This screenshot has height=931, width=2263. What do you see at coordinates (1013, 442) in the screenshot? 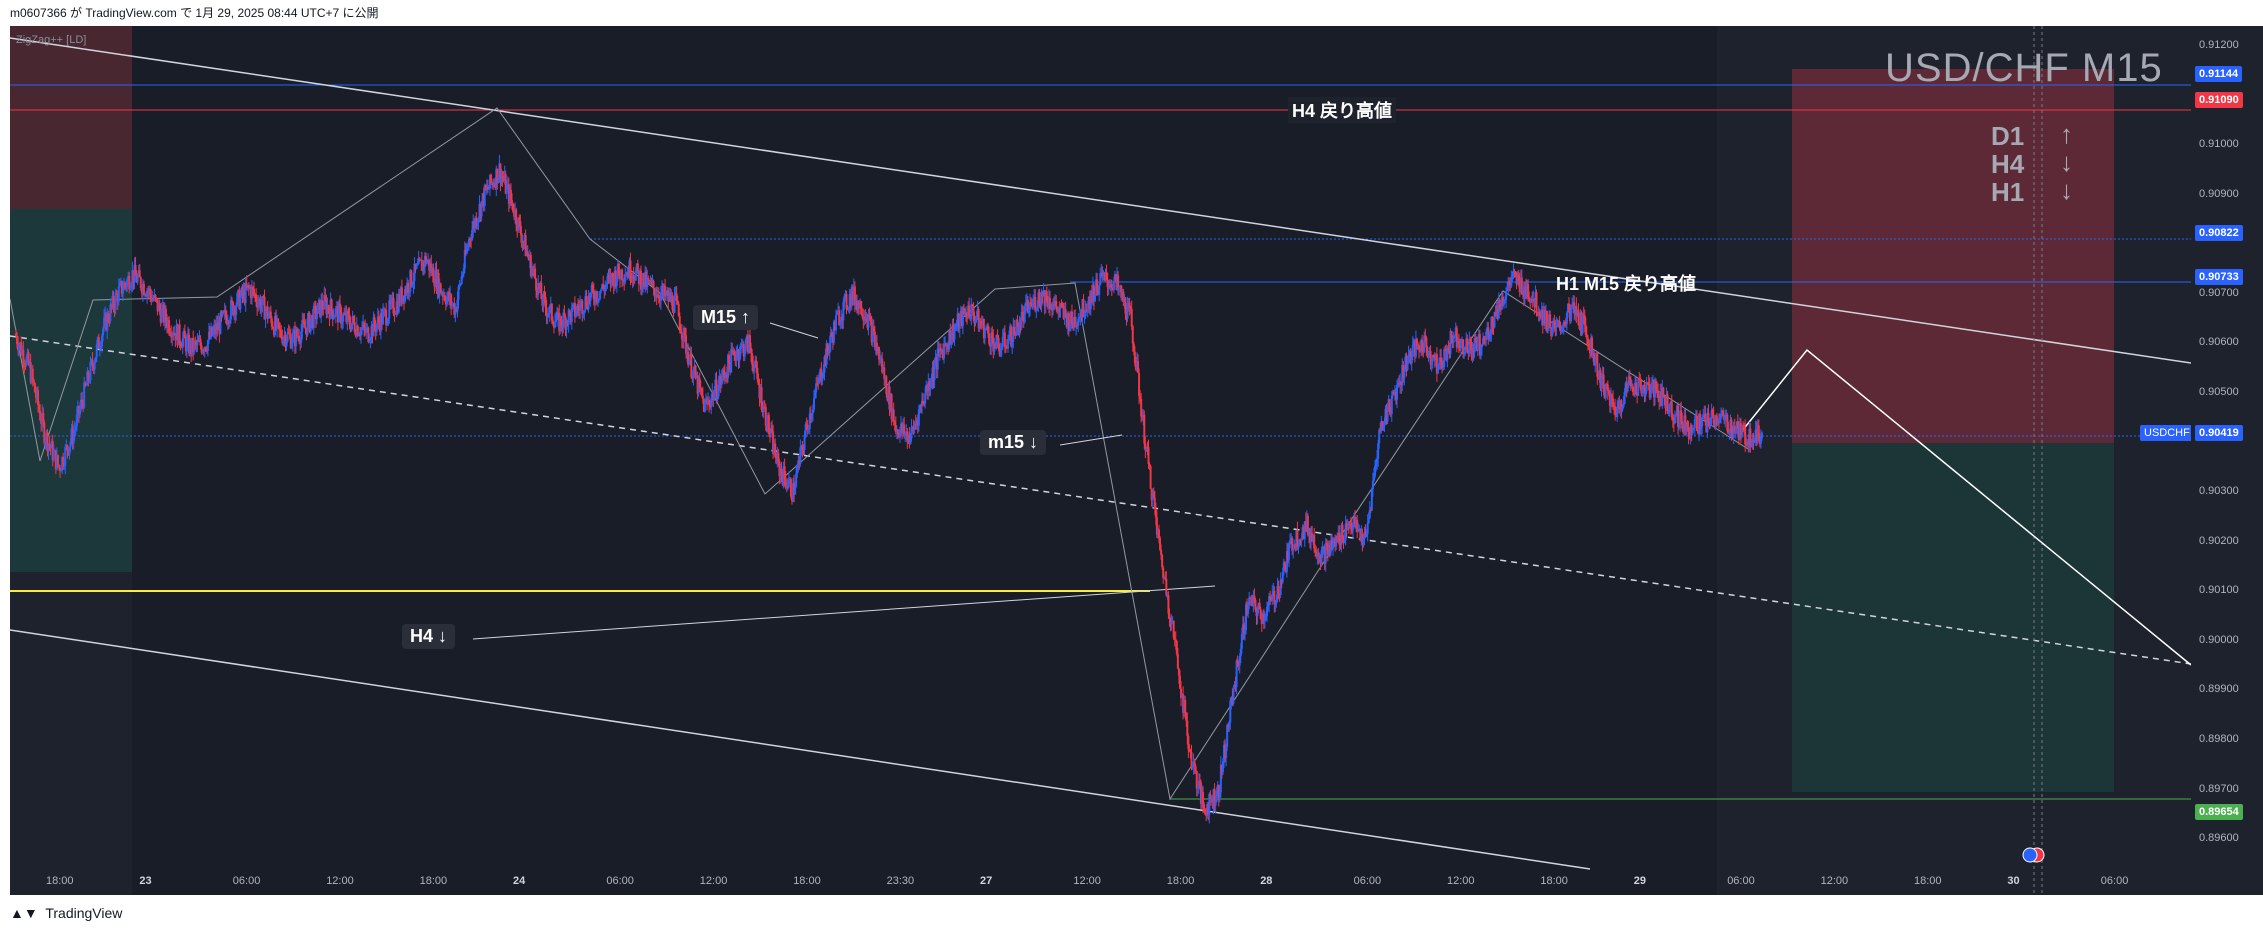
I see `annotation-m15-down: m15 ↓` at bounding box center [1013, 442].